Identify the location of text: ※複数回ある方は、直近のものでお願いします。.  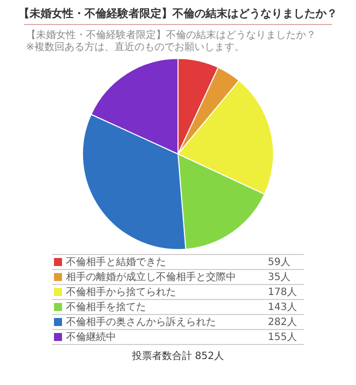
(136, 48).